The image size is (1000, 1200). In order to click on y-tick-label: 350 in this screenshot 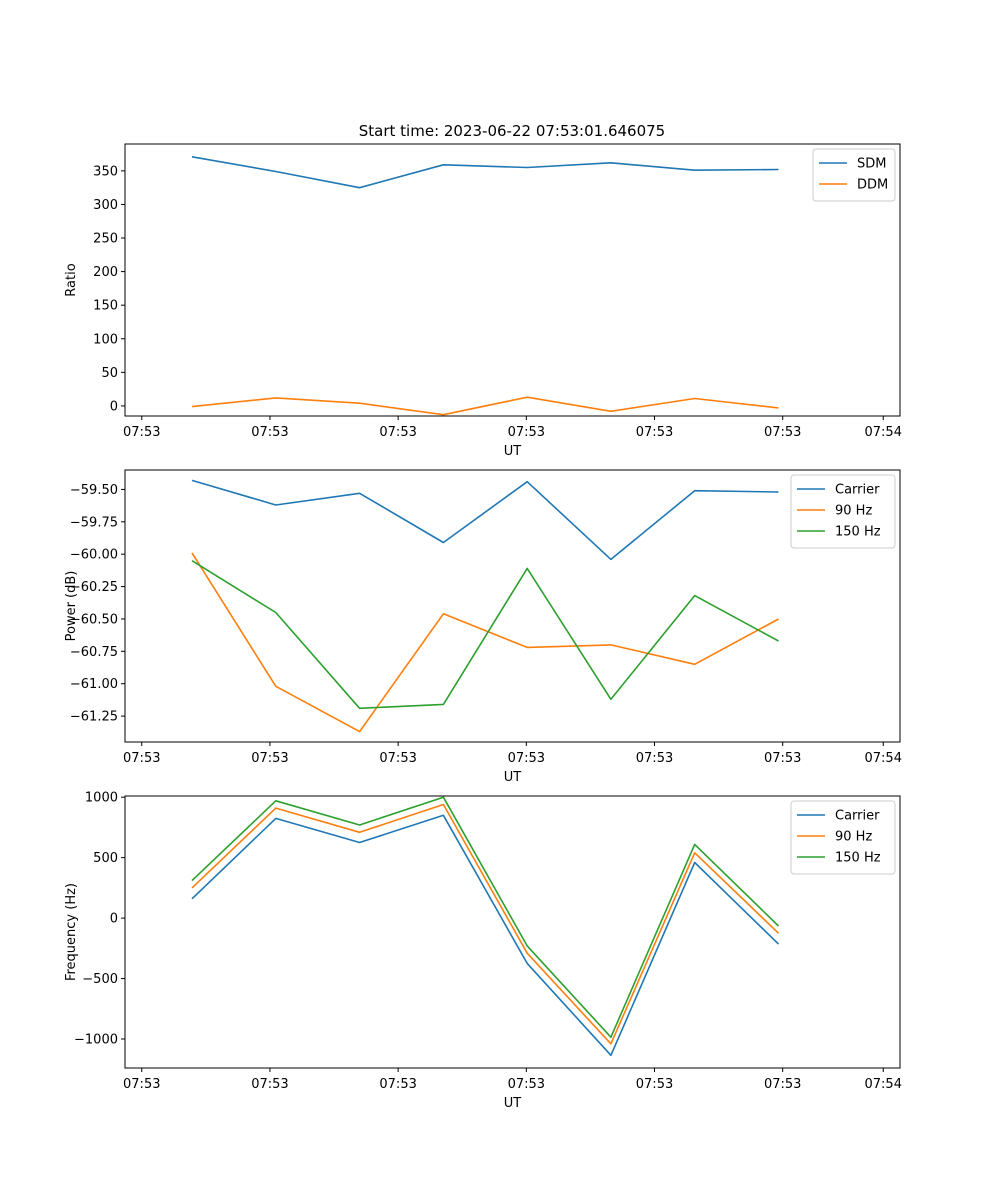, I will do `click(105, 171)`.